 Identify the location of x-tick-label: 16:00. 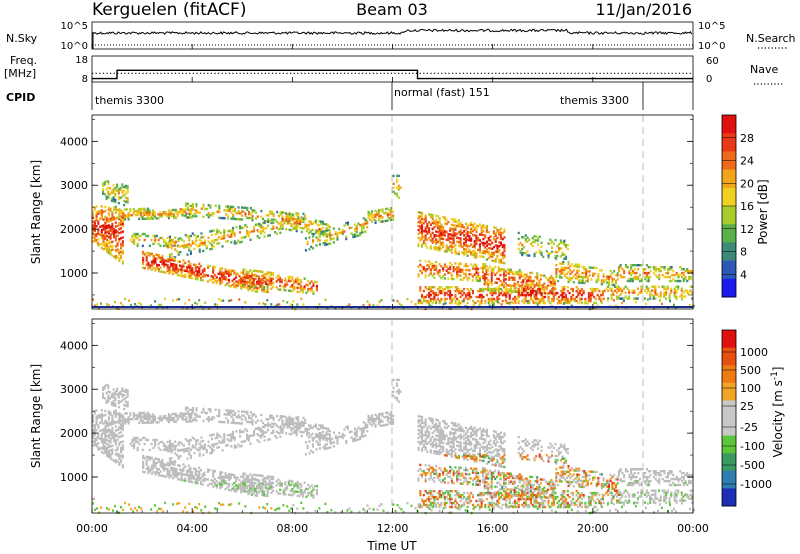
(493, 528).